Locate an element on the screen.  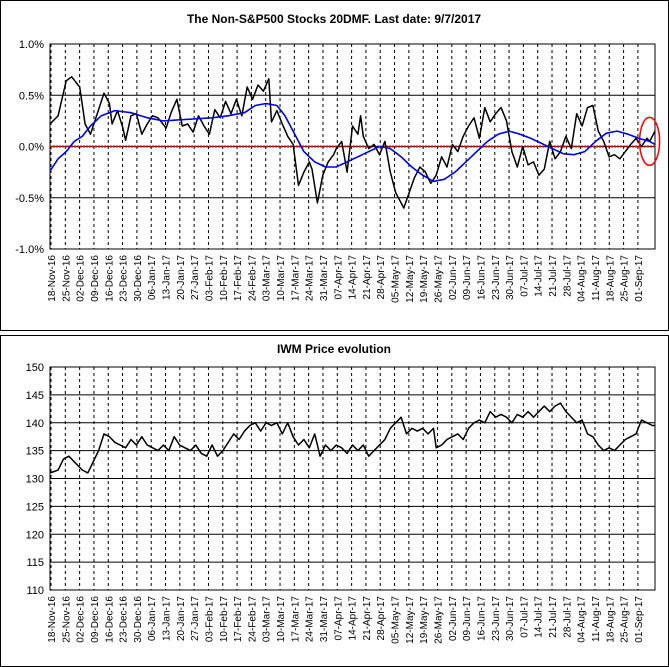
chart1-x-tick-label: 14-Jul-17 is located at coordinates (539, 276).